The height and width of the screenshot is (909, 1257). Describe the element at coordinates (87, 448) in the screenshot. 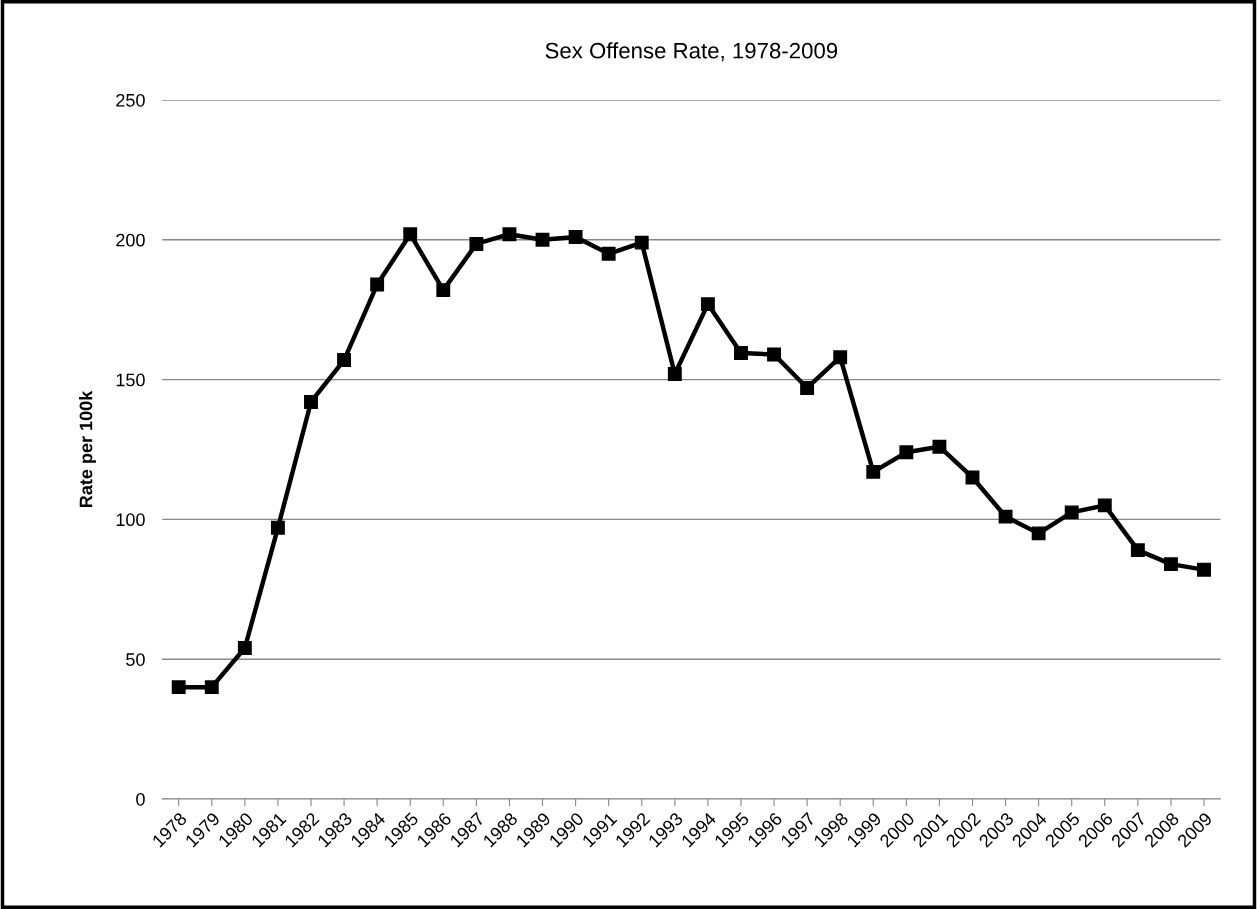

I see `y-axis-title: Rate per 100k` at that location.